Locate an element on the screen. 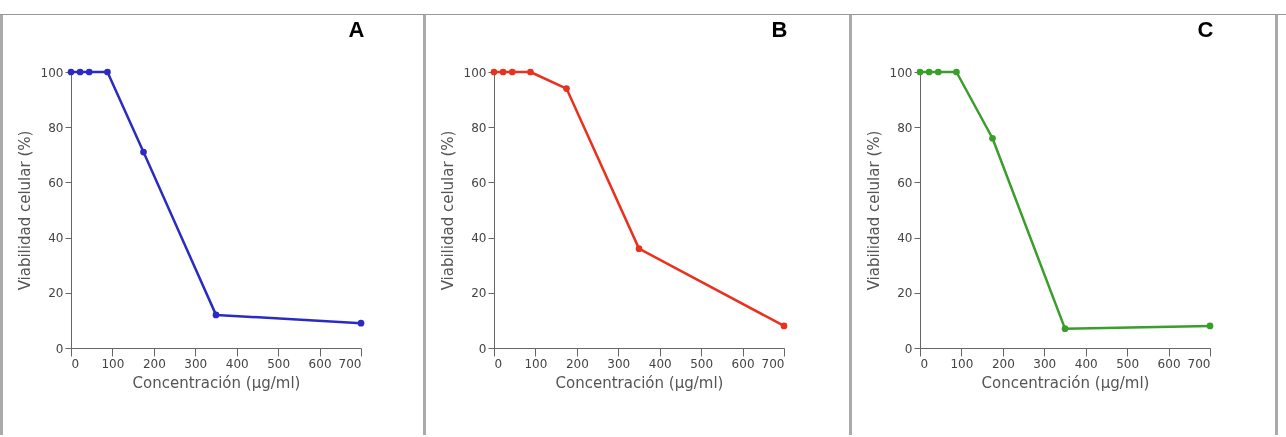  chart-title: B is located at coordinates (779, 29).